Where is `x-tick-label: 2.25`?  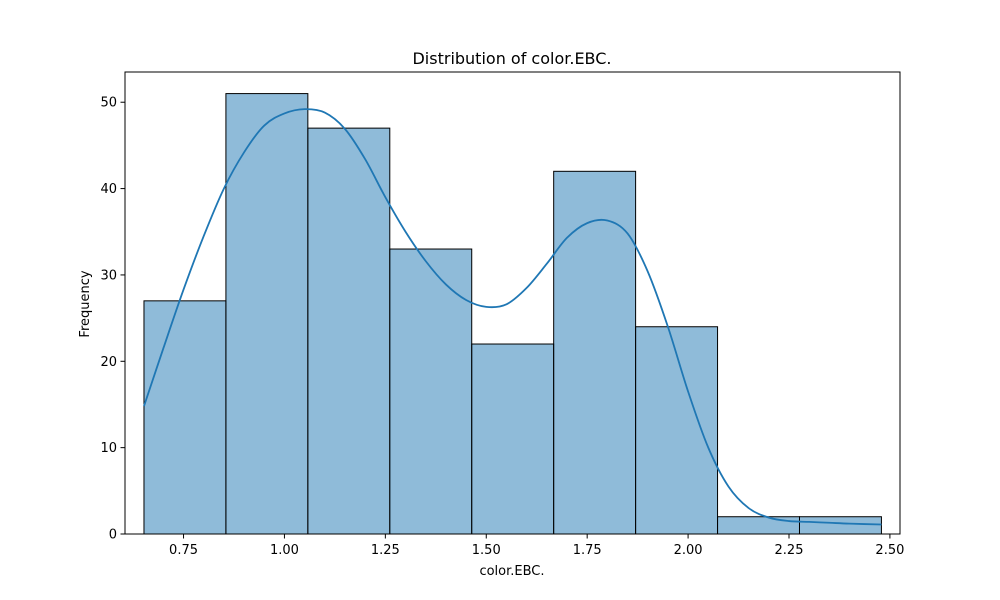
x-tick-label: 2.25 is located at coordinates (789, 550).